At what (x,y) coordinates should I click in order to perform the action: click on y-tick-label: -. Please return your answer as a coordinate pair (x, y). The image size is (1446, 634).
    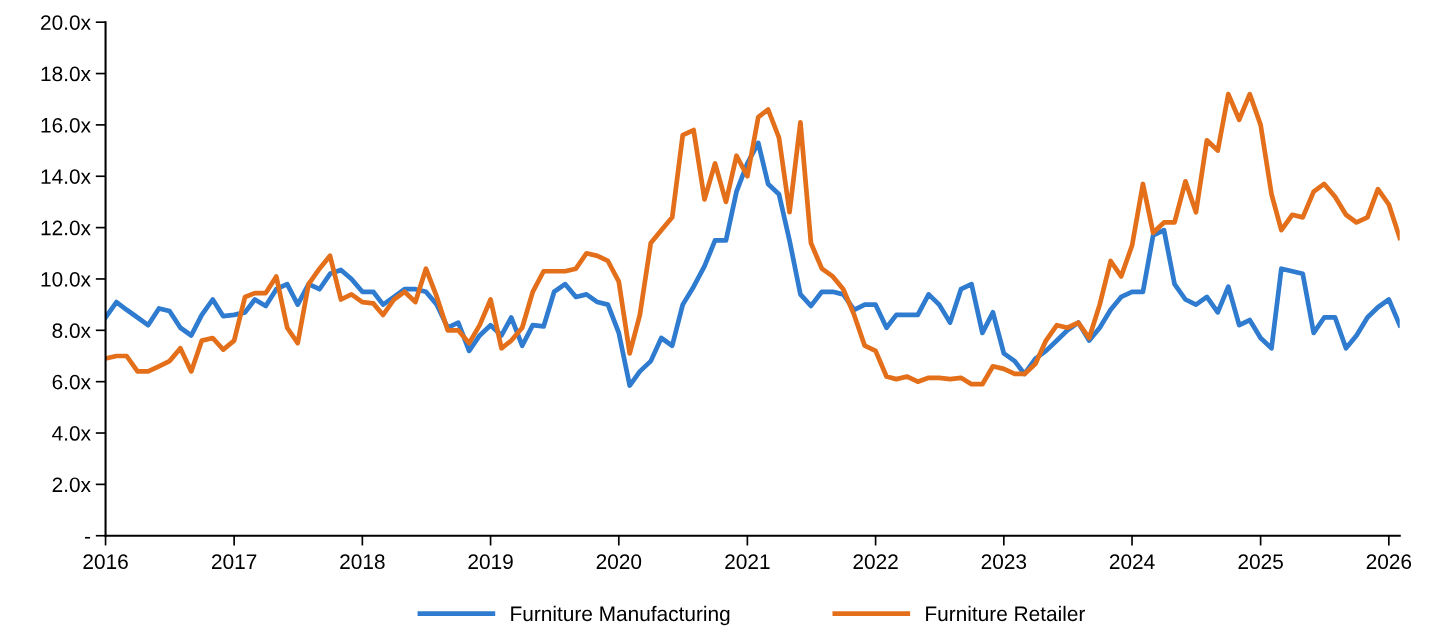
    Looking at the image, I should click on (87, 537).